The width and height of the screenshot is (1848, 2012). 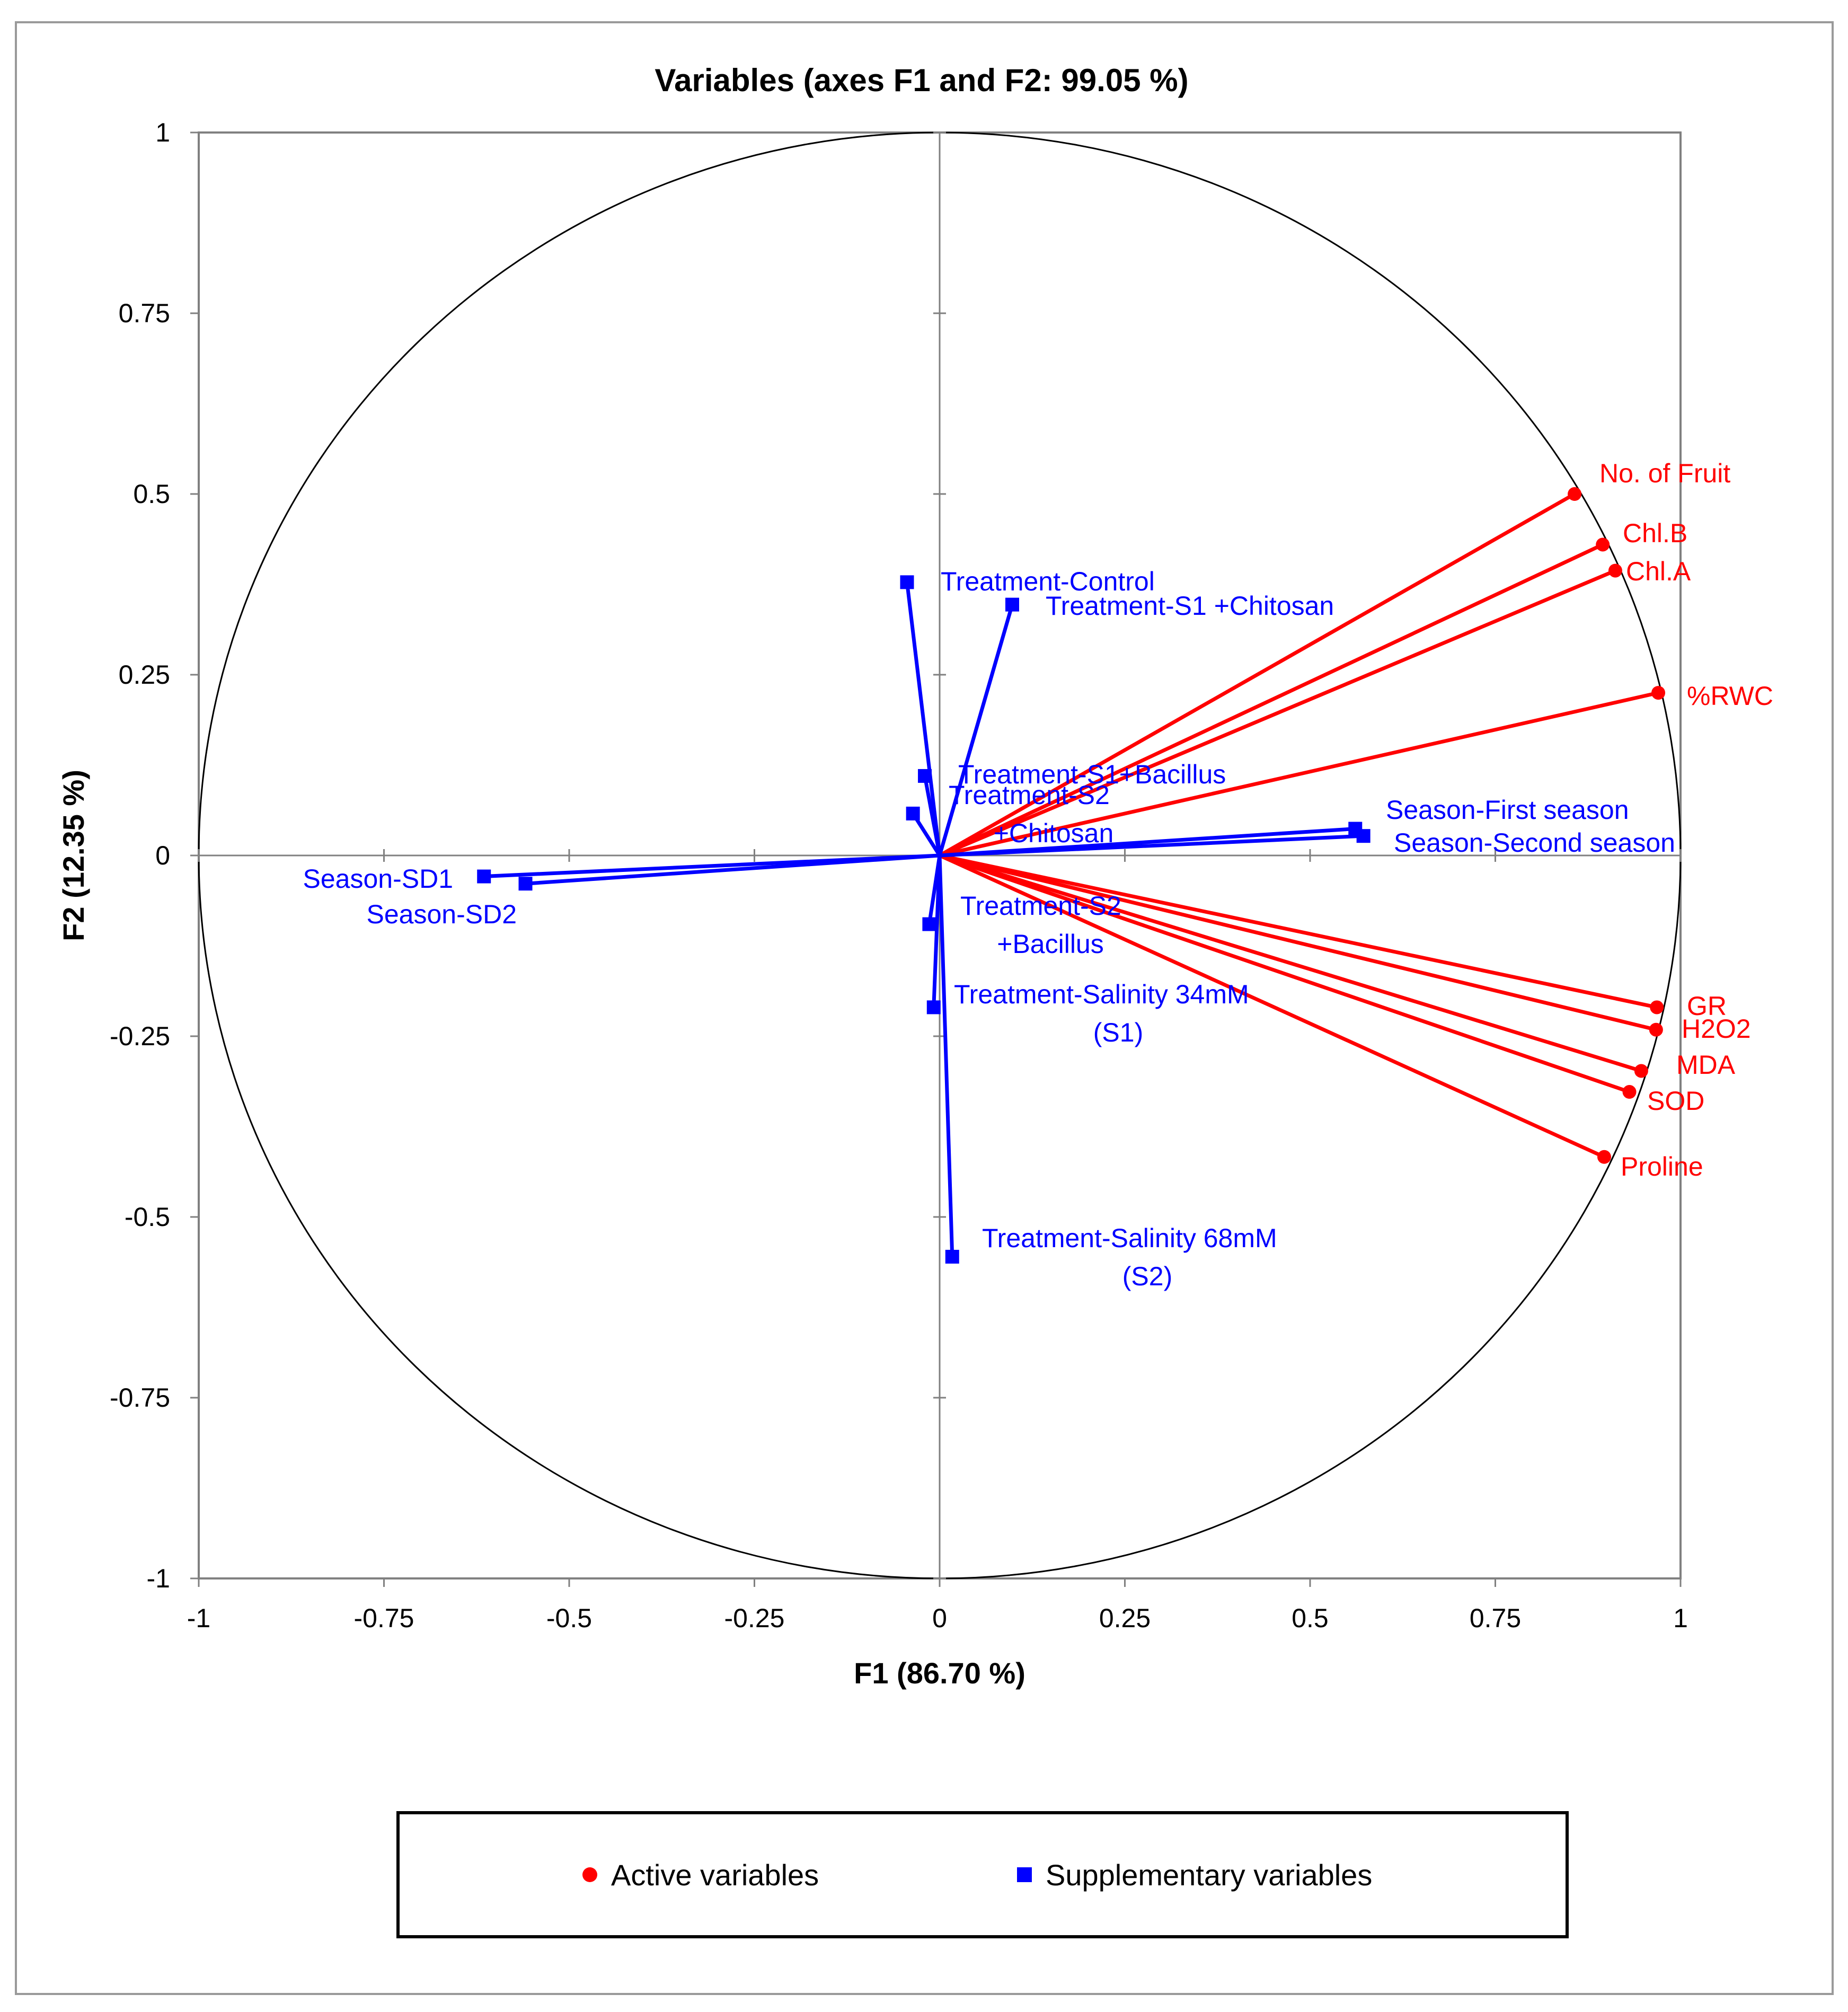 What do you see at coordinates (715, 1875) in the screenshot?
I see `legend-label-active: Active variables` at bounding box center [715, 1875].